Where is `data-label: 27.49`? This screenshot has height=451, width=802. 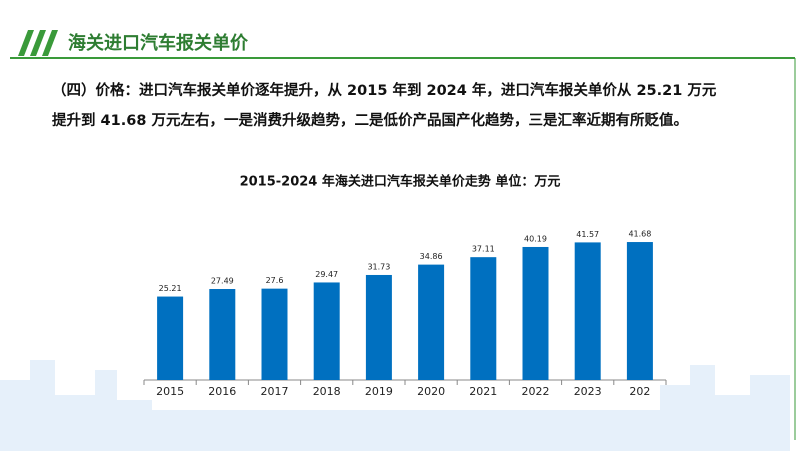 data-label: 27.49 is located at coordinates (222, 281).